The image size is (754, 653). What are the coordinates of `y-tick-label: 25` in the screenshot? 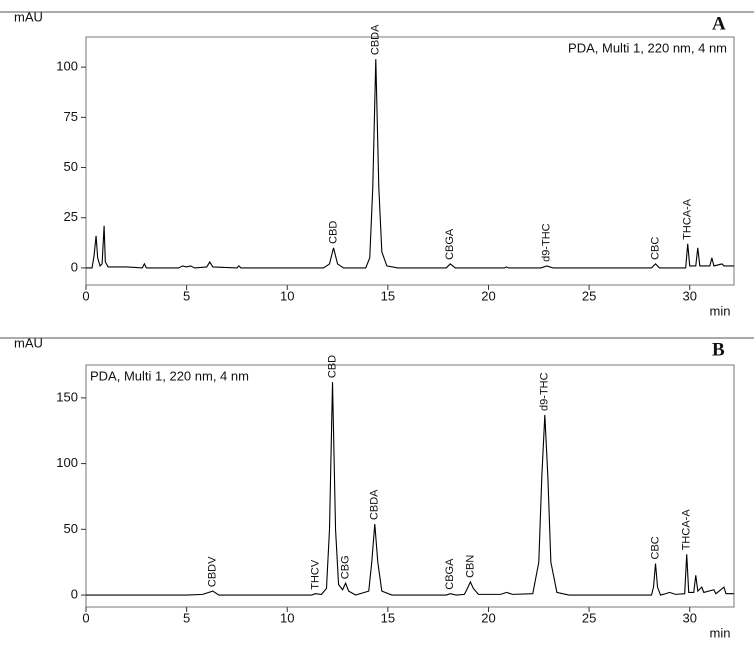 It's located at (71, 216).